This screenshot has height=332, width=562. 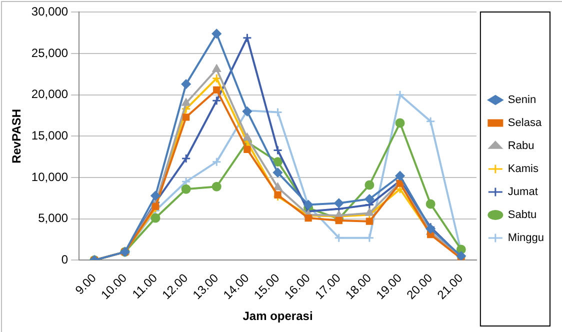 What do you see at coordinates (64, 259) in the screenshot?
I see `y-tick-label: 0` at bounding box center [64, 259].